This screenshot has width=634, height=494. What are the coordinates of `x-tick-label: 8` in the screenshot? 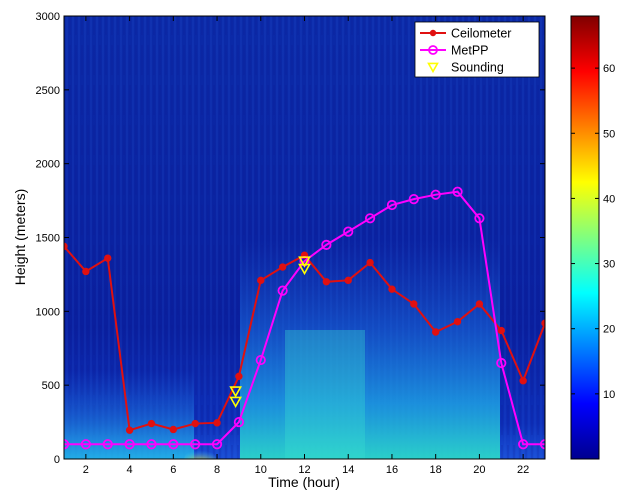 It's located at (217, 470).